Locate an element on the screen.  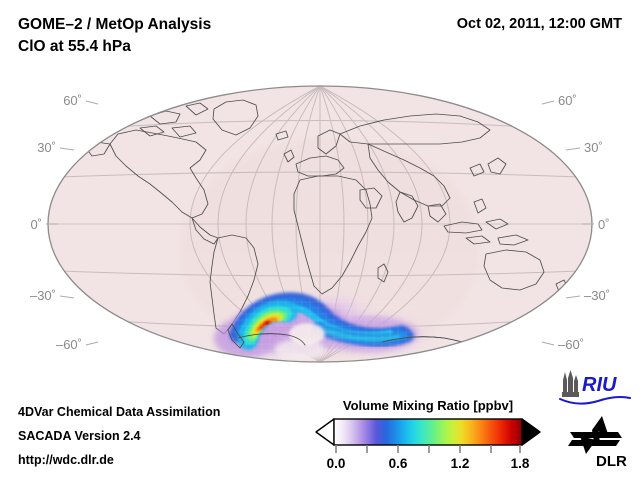
lat-label-left-30: 30˚ is located at coordinates (46, 147).